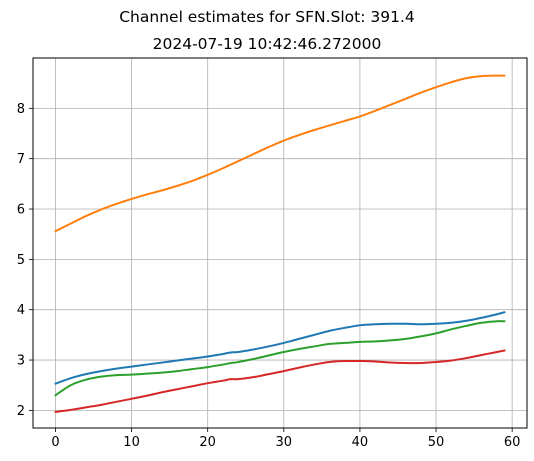  What do you see at coordinates (21, 260) in the screenshot?
I see `y-tick-label: 5` at bounding box center [21, 260].